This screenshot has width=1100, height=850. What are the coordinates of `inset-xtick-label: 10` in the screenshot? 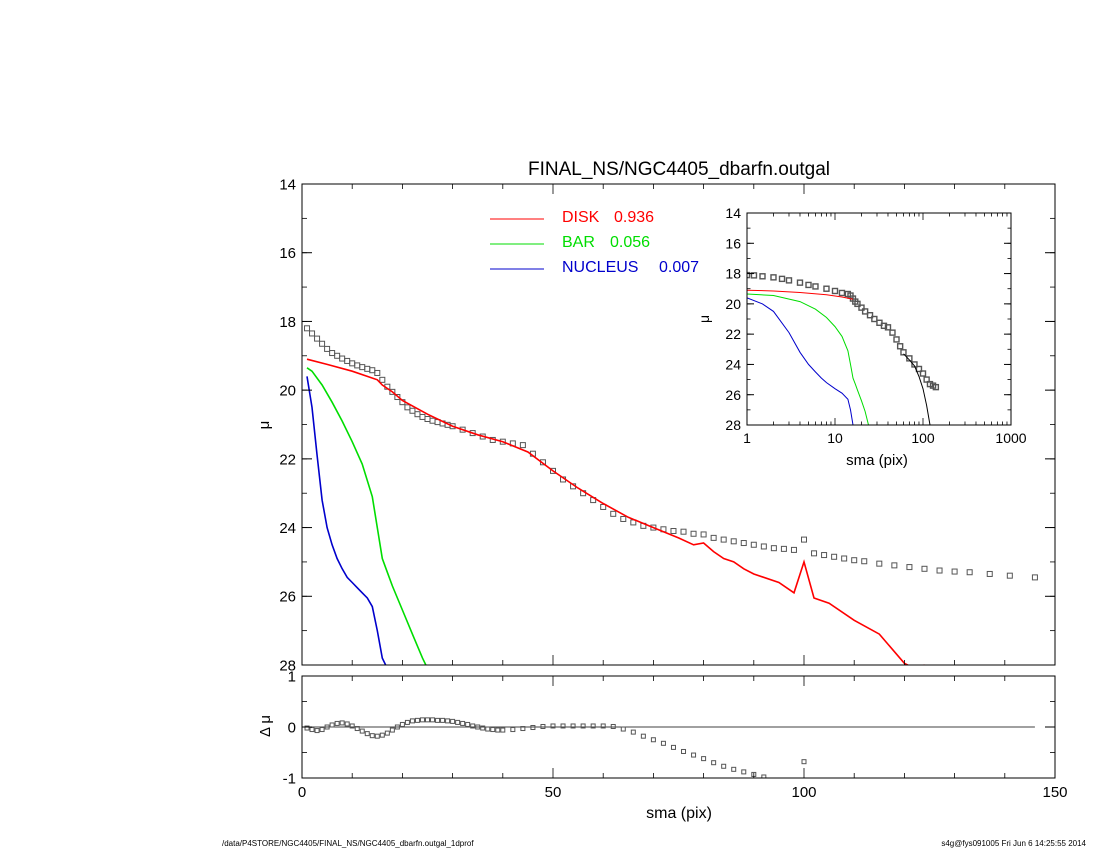 It's located at (835, 438).